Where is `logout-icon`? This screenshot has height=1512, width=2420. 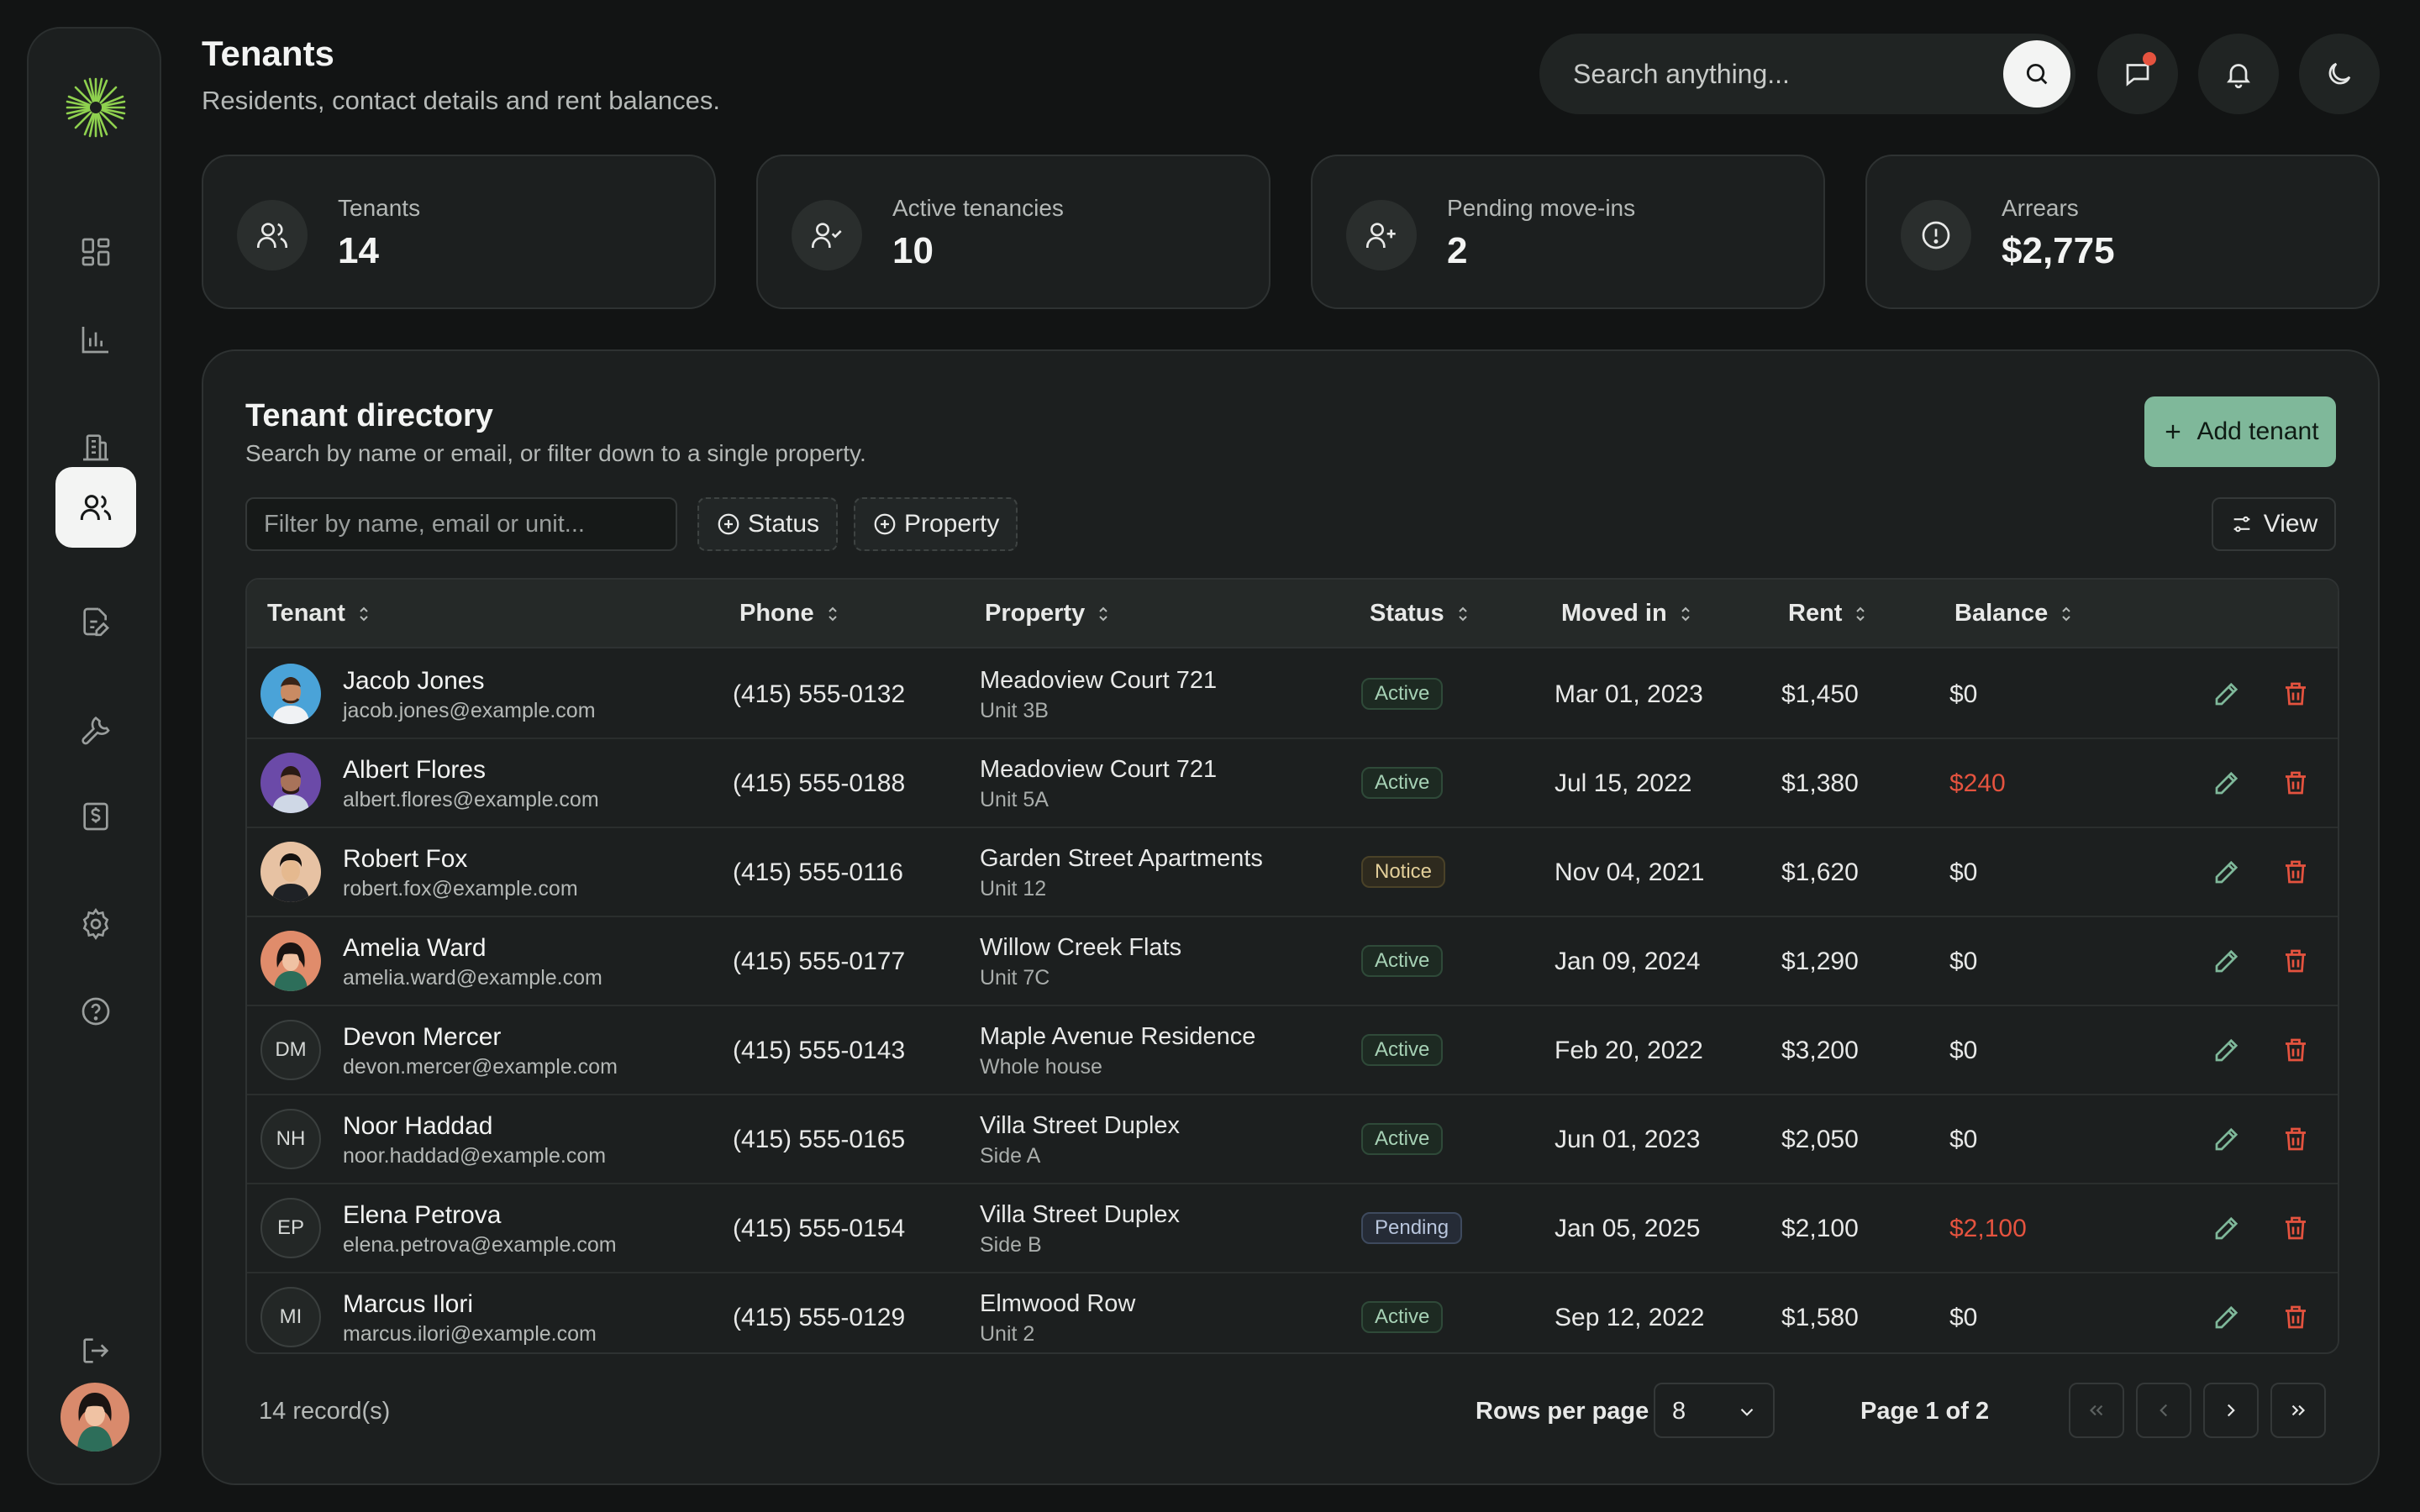 logout-icon is located at coordinates (96, 1350).